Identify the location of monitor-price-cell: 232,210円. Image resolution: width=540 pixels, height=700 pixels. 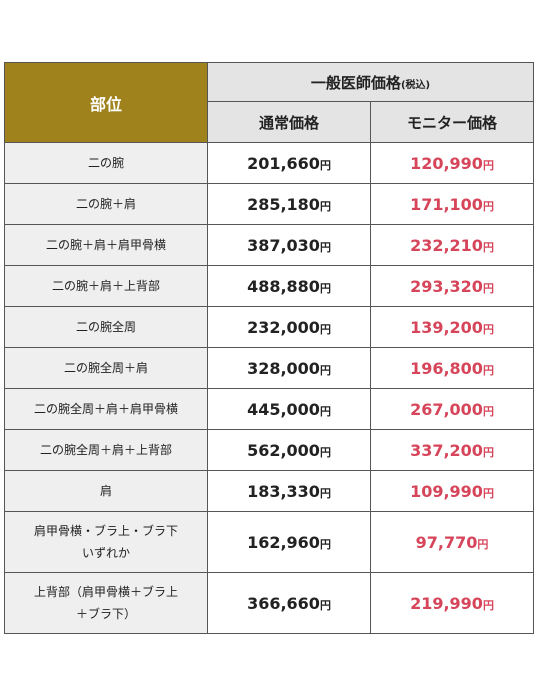
(452, 245).